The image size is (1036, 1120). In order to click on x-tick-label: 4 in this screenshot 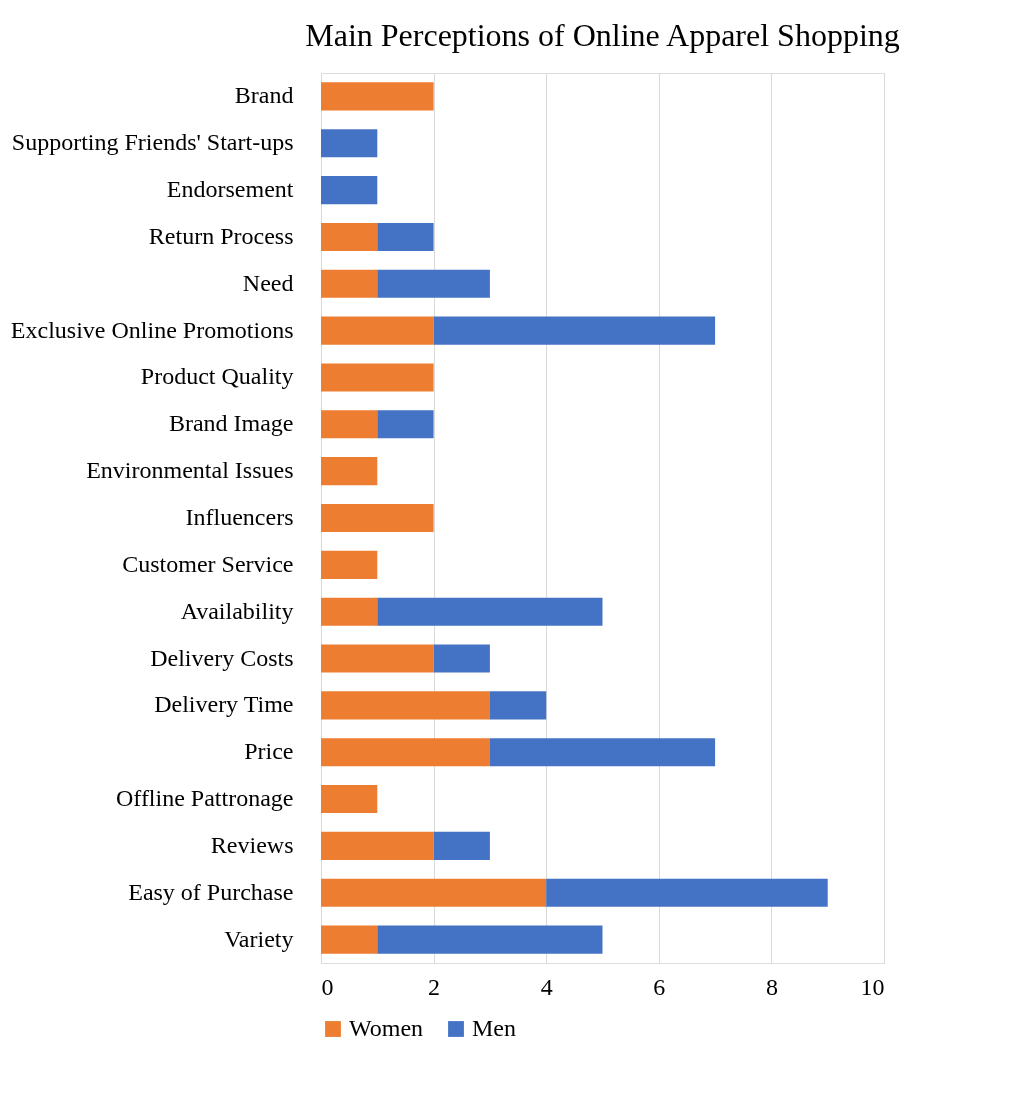, I will do `click(546, 986)`.